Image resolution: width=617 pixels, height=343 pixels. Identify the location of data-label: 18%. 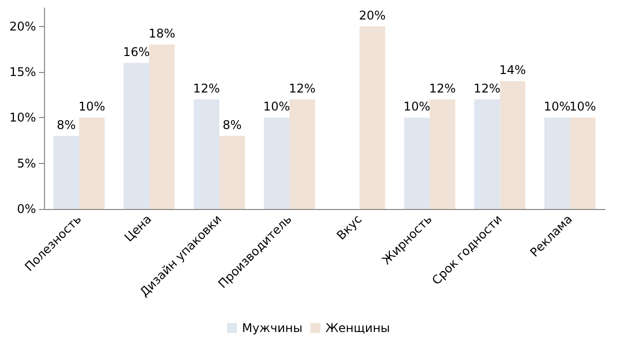
(162, 33).